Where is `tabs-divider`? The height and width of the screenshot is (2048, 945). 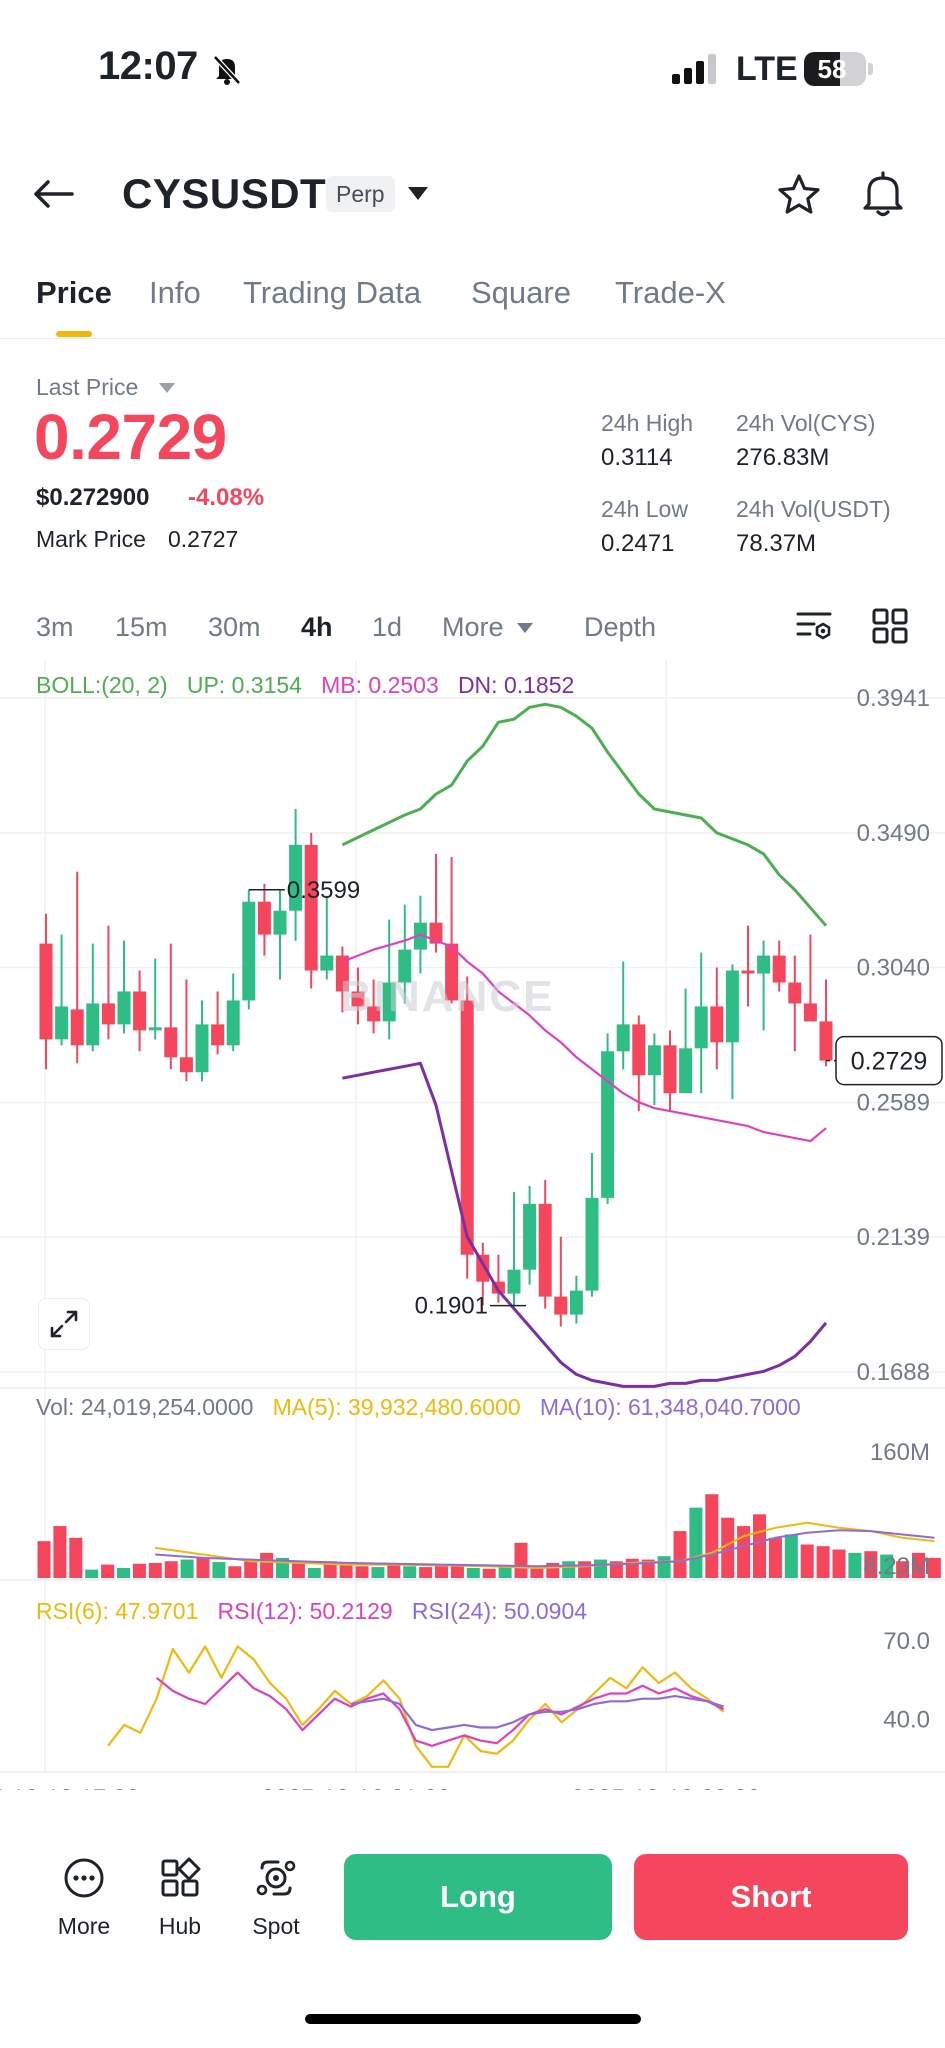
tabs-divider is located at coordinates (472, 338).